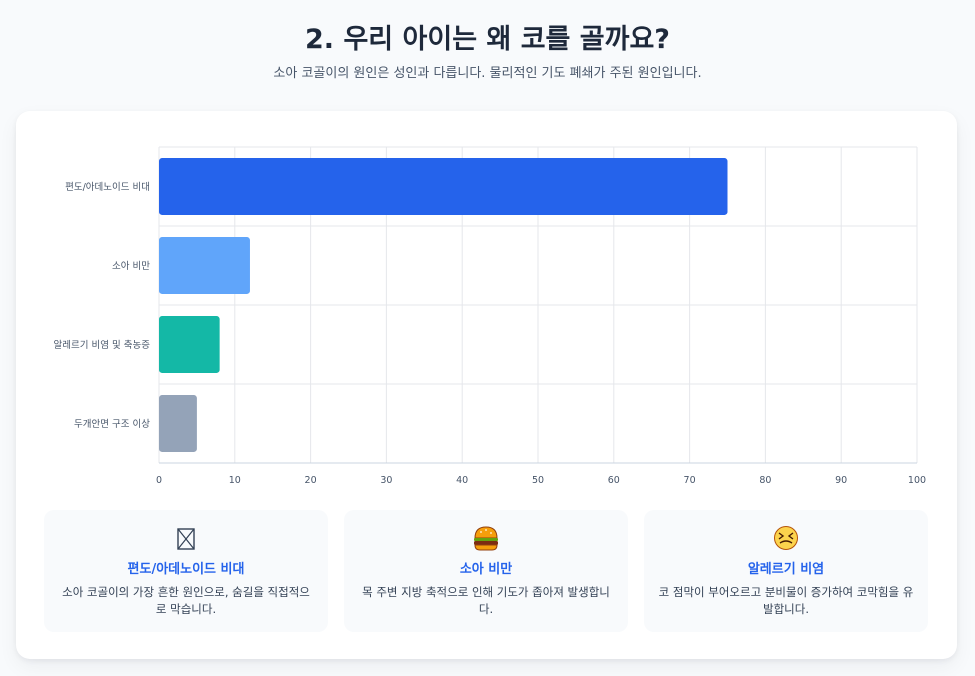 The width and height of the screenshot is (975, 676). I want to click on x-tick-label: 100, so click(917, 480).